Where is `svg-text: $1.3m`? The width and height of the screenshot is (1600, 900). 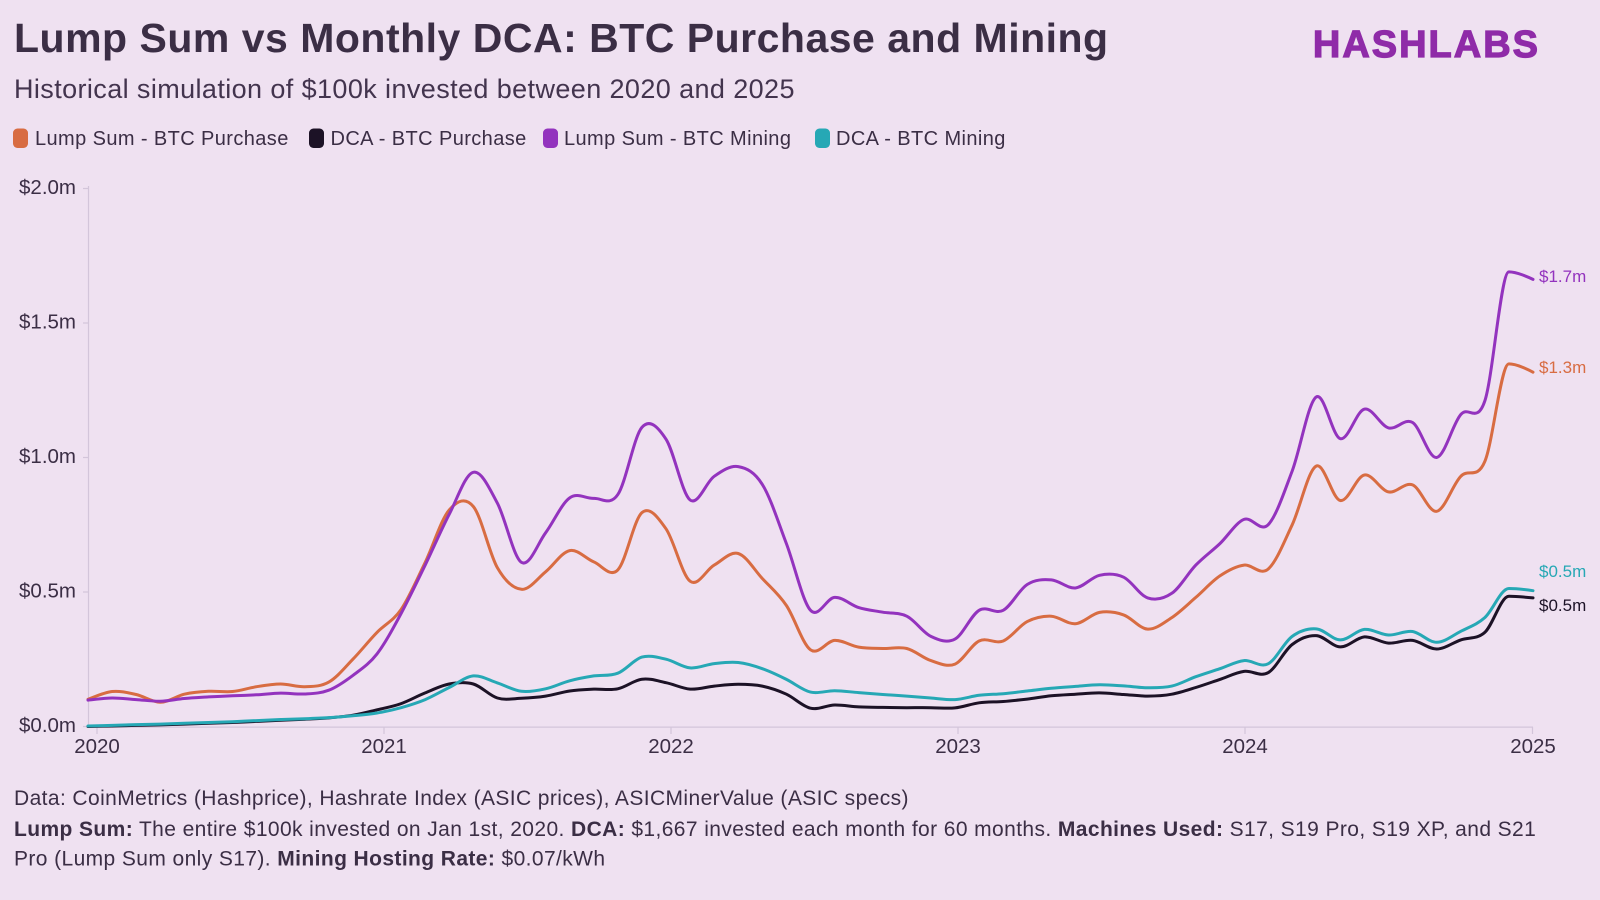 svg-text: $1.3m is located at coordinates (1562, 367).